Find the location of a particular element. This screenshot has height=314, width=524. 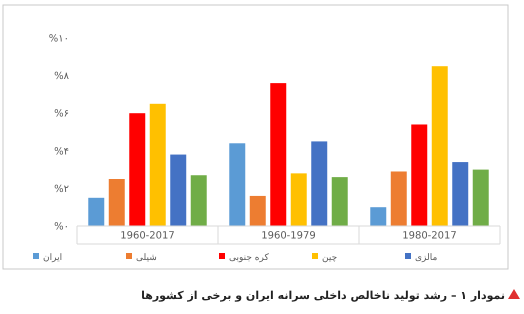

text: نمودار ۱ – رشد تولید ناخالص داخلی سرانه ایران و برخی از کشورها is located at coordinates (323, 295).